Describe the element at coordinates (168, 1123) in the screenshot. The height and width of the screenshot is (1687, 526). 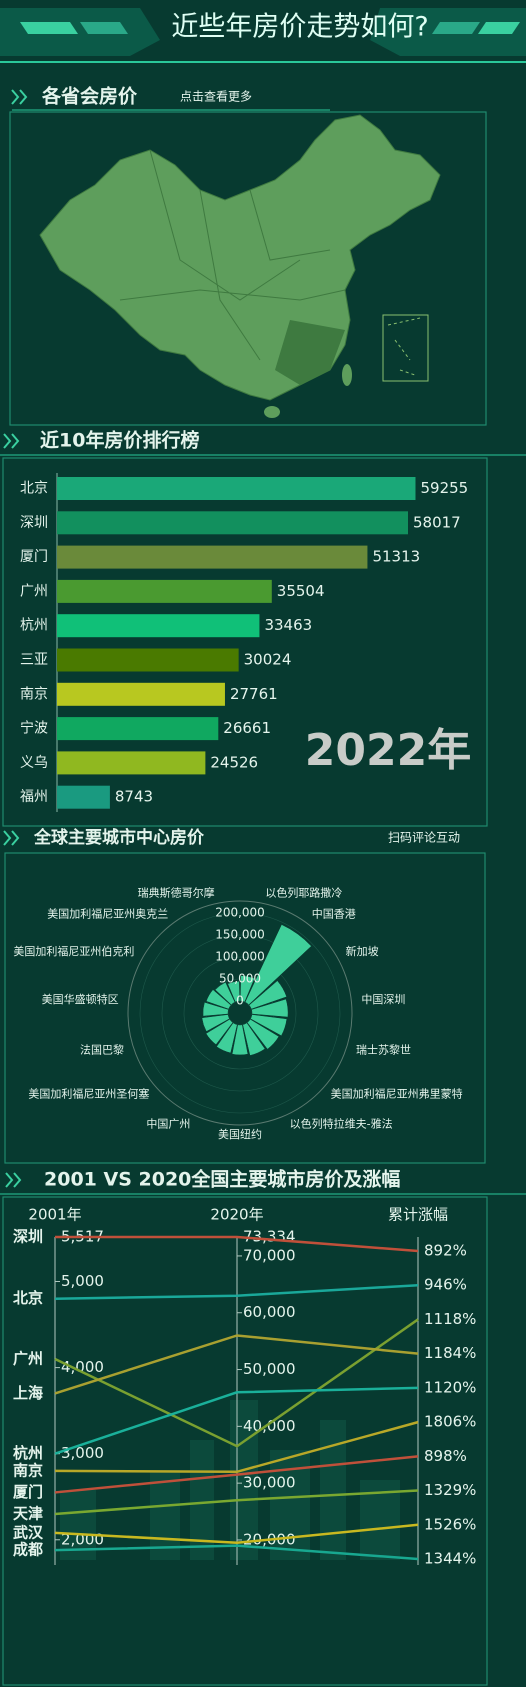
I see `category-label: 中国广州` at that location.